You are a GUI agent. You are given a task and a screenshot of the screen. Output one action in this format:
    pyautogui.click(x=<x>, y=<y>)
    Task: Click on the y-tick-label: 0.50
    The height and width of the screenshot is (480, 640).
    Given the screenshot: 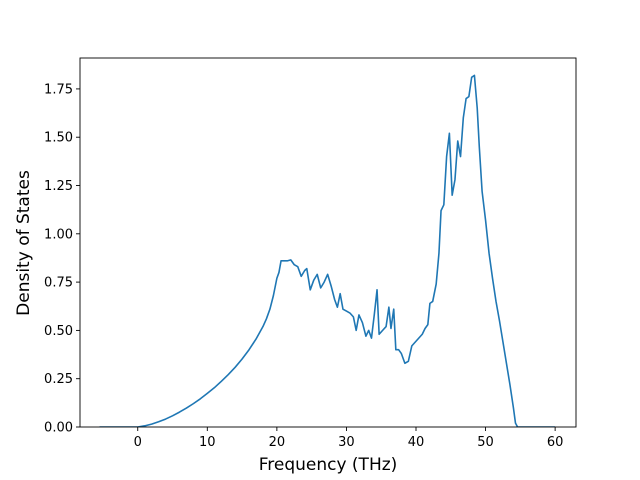 What is the action you would take?
    pyautogui.click(x=58, y=331)
    